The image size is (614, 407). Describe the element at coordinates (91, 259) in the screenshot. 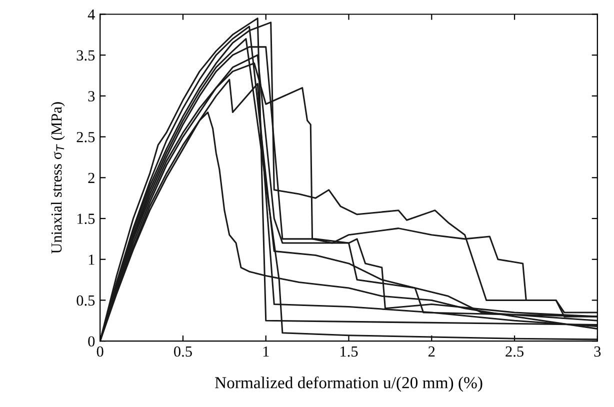

I see `y-tick-label: 1` at that location.